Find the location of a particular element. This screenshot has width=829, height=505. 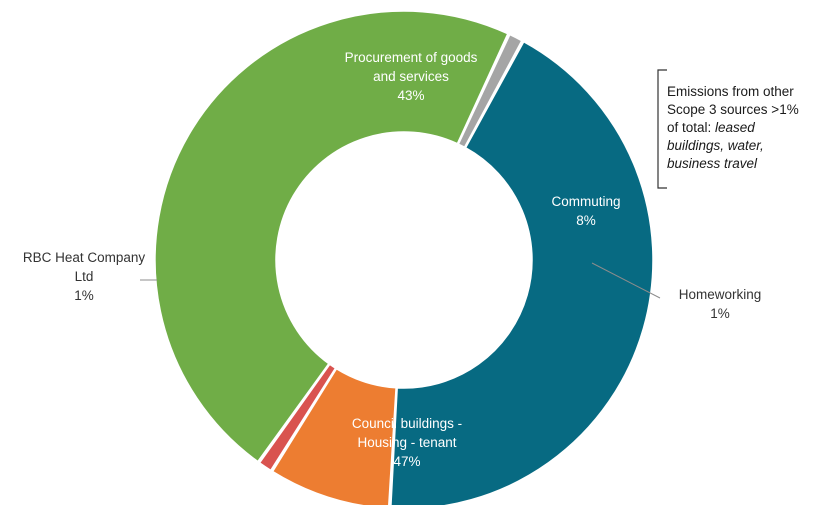

annotation-line-3-italic: leased is located at coordinates (735, 127).